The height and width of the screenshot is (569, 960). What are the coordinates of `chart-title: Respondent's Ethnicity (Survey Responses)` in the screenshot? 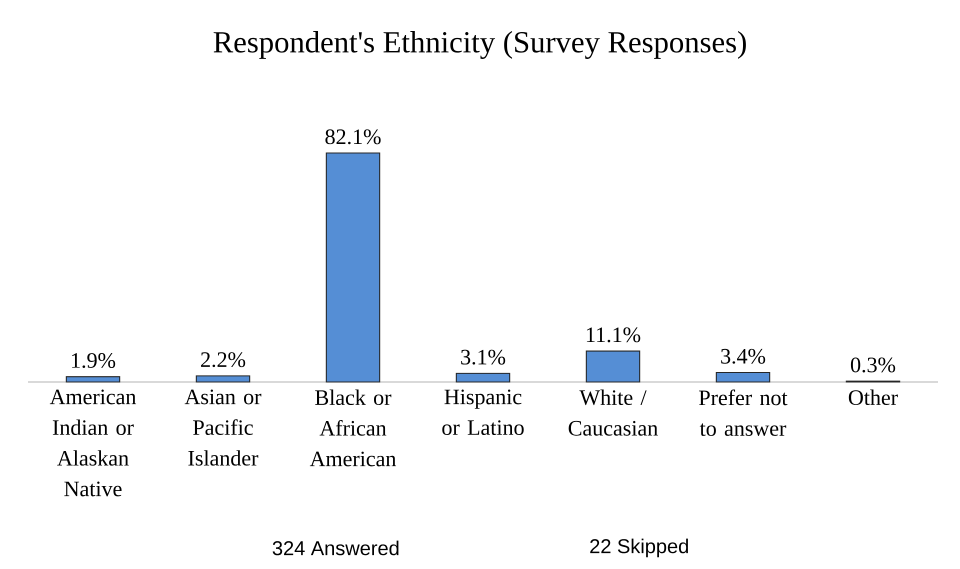 It's located at (480, 45).